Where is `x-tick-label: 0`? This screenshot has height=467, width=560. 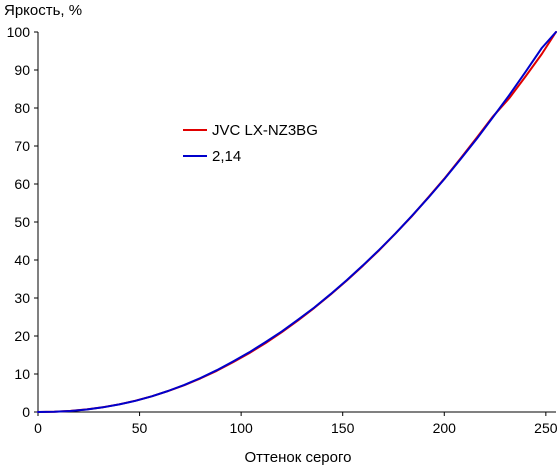 x-tick-label: 0 is located at coordinates (38, 428).